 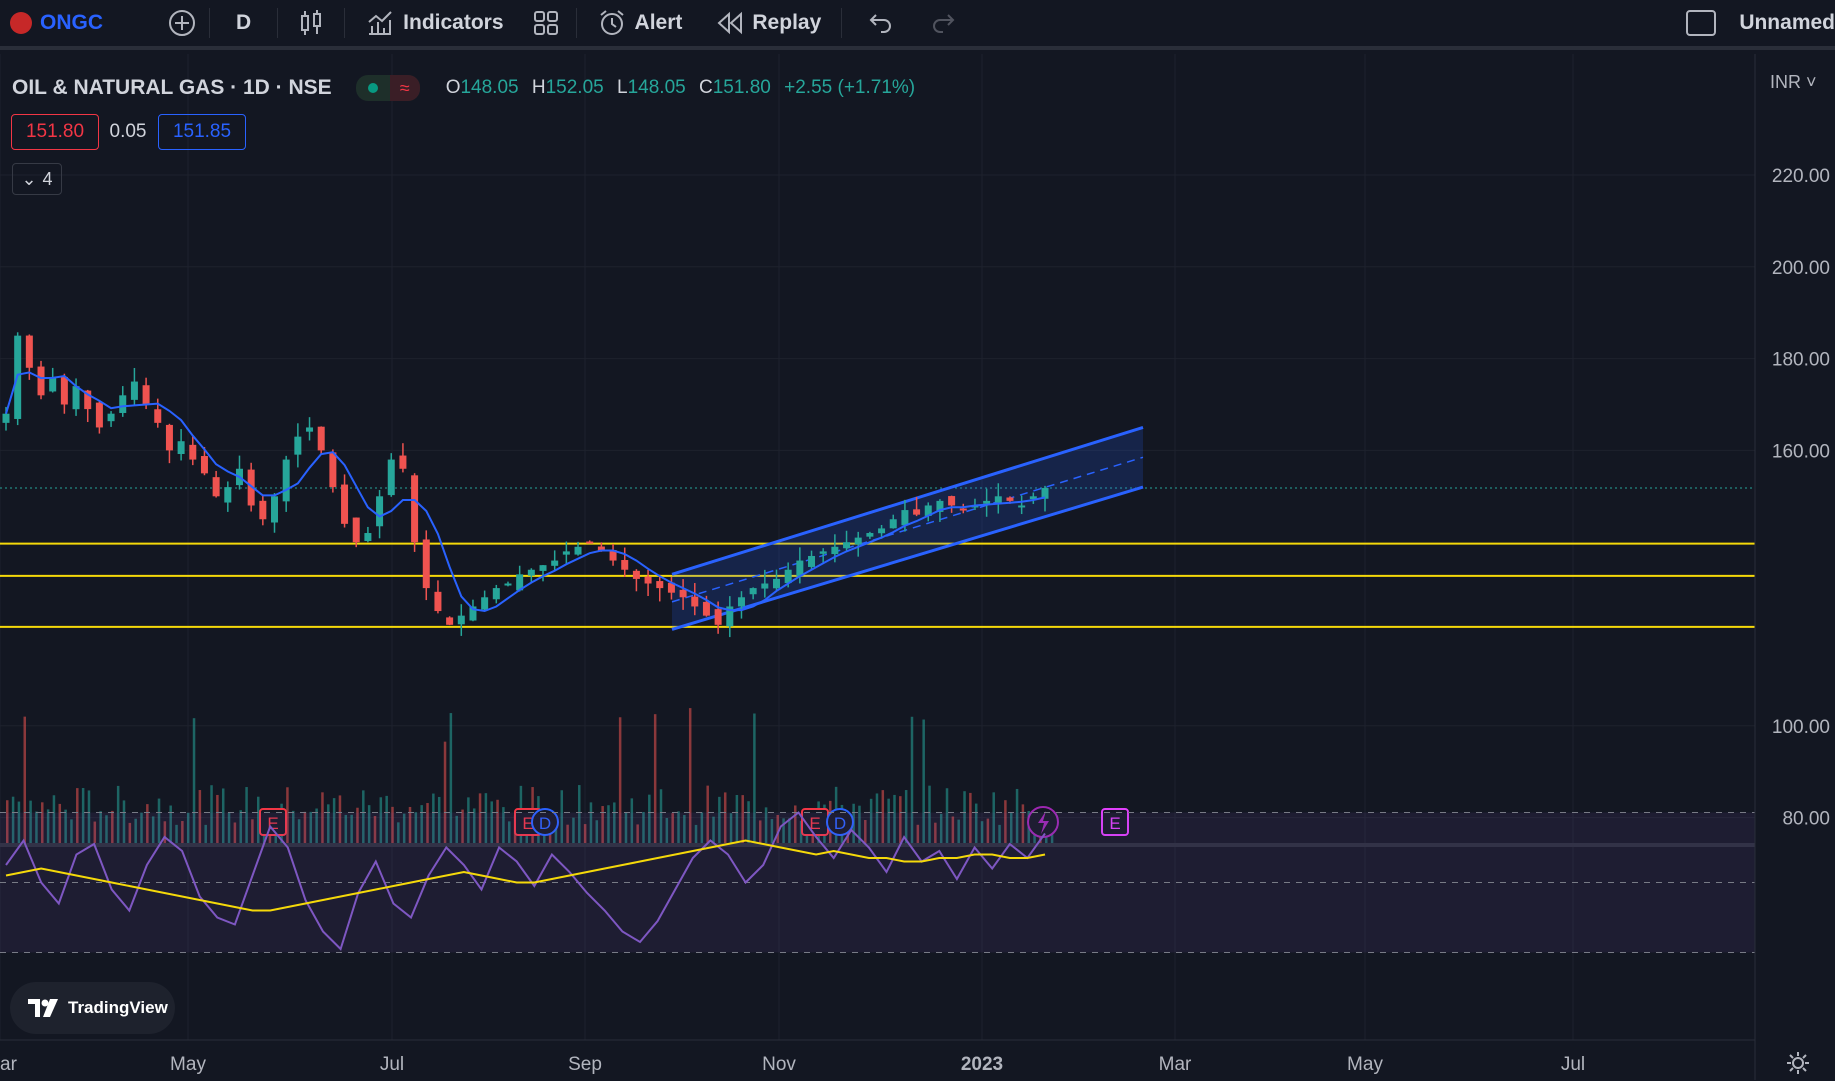 I want to click on price-axis: 220.00 200.00 180.00 160.00 100.00 80.00, so click(x=1794, y=567).